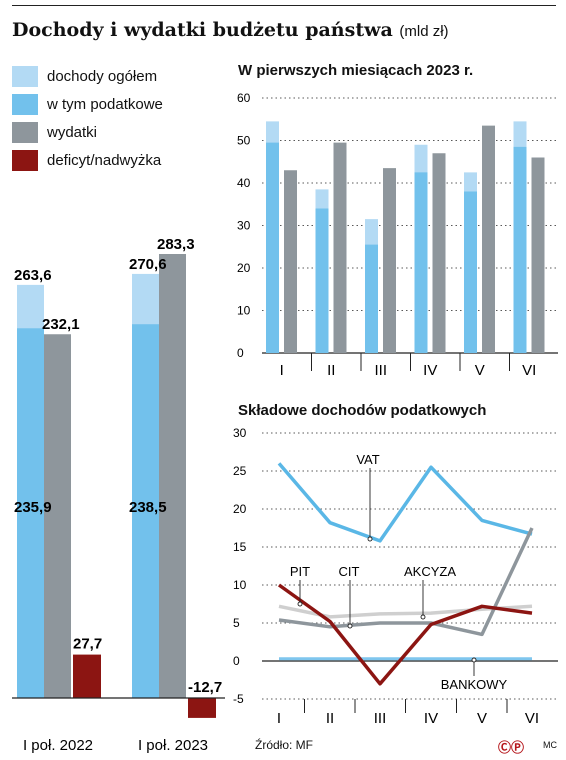  I want to click on label-tax-income-0: 235,9, so click(33, 507).